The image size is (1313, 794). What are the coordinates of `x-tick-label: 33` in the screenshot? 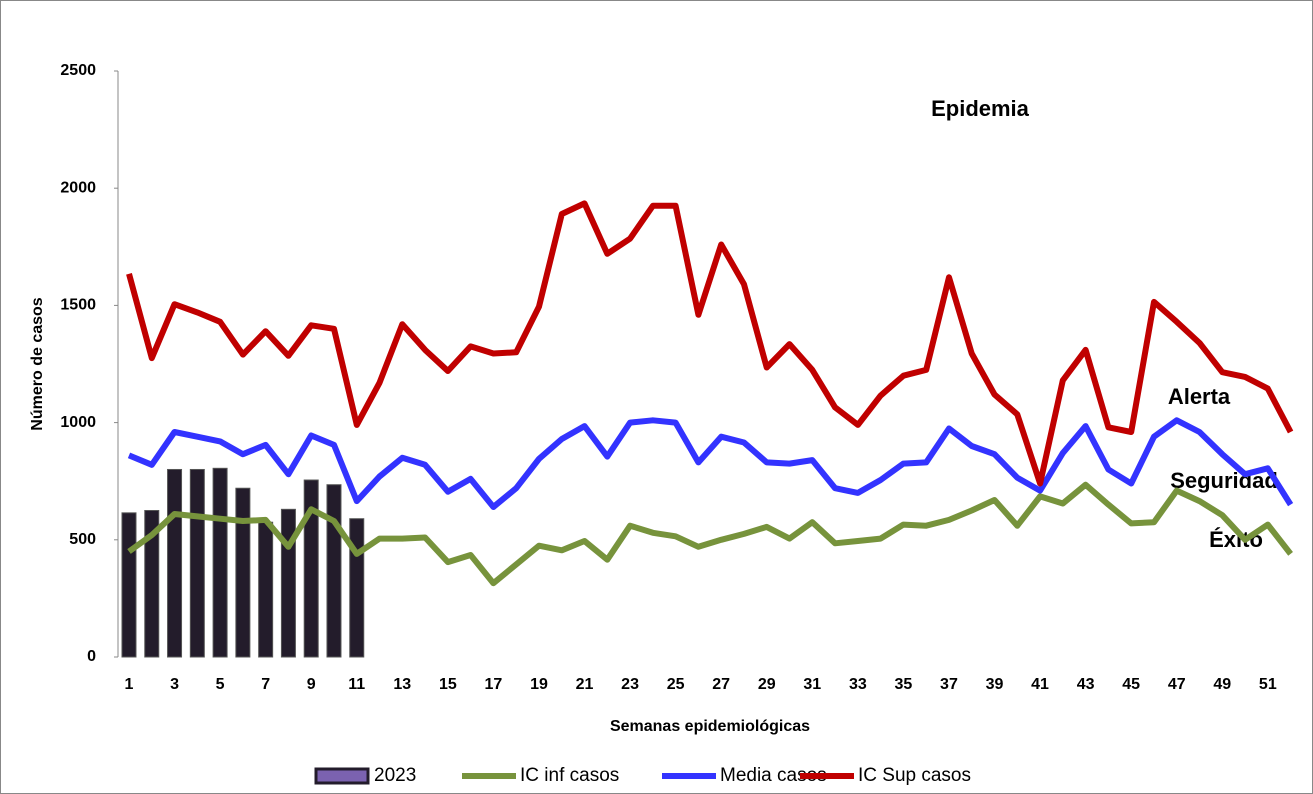 It's located at (858, 684).